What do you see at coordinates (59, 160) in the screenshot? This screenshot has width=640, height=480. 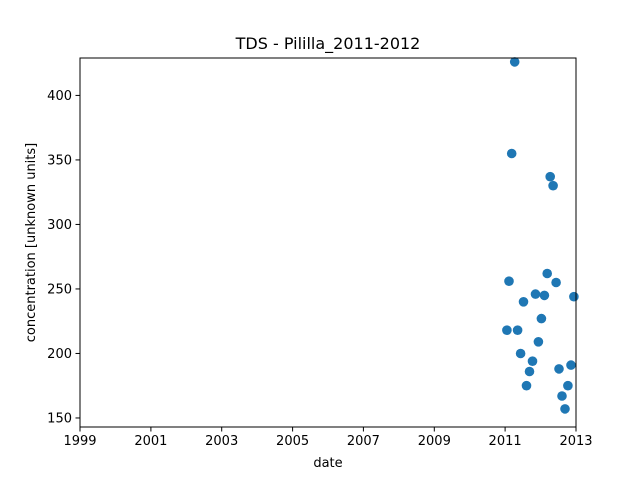 I see `y-tick-label: 350` at bounding box center [59, 160].